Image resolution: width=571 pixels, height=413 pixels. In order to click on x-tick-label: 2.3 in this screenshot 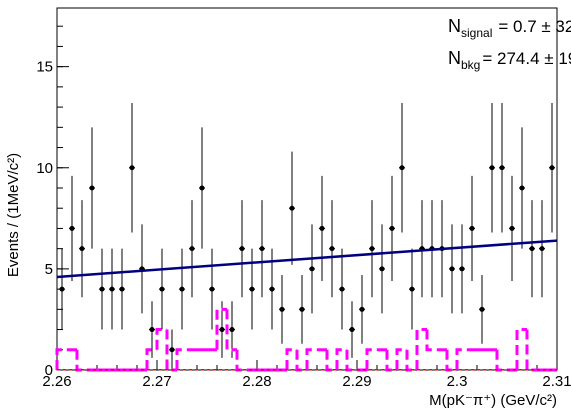, I will do `click(457, 381)`.